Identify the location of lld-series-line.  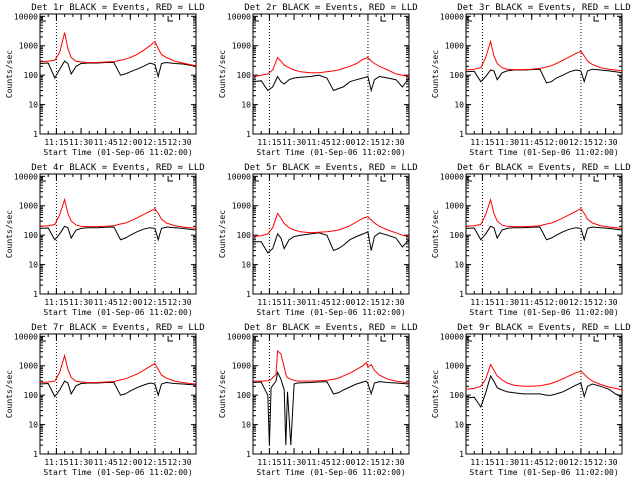
(544, 55).